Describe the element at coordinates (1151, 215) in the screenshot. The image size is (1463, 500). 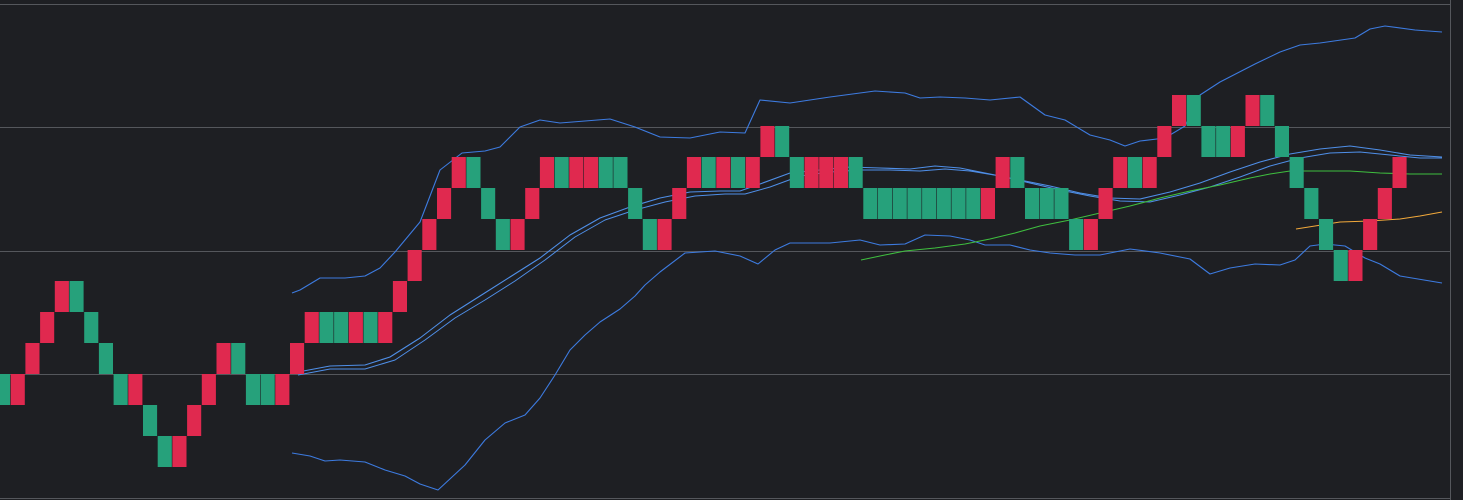
I see `moving-average-green-line` at that location.